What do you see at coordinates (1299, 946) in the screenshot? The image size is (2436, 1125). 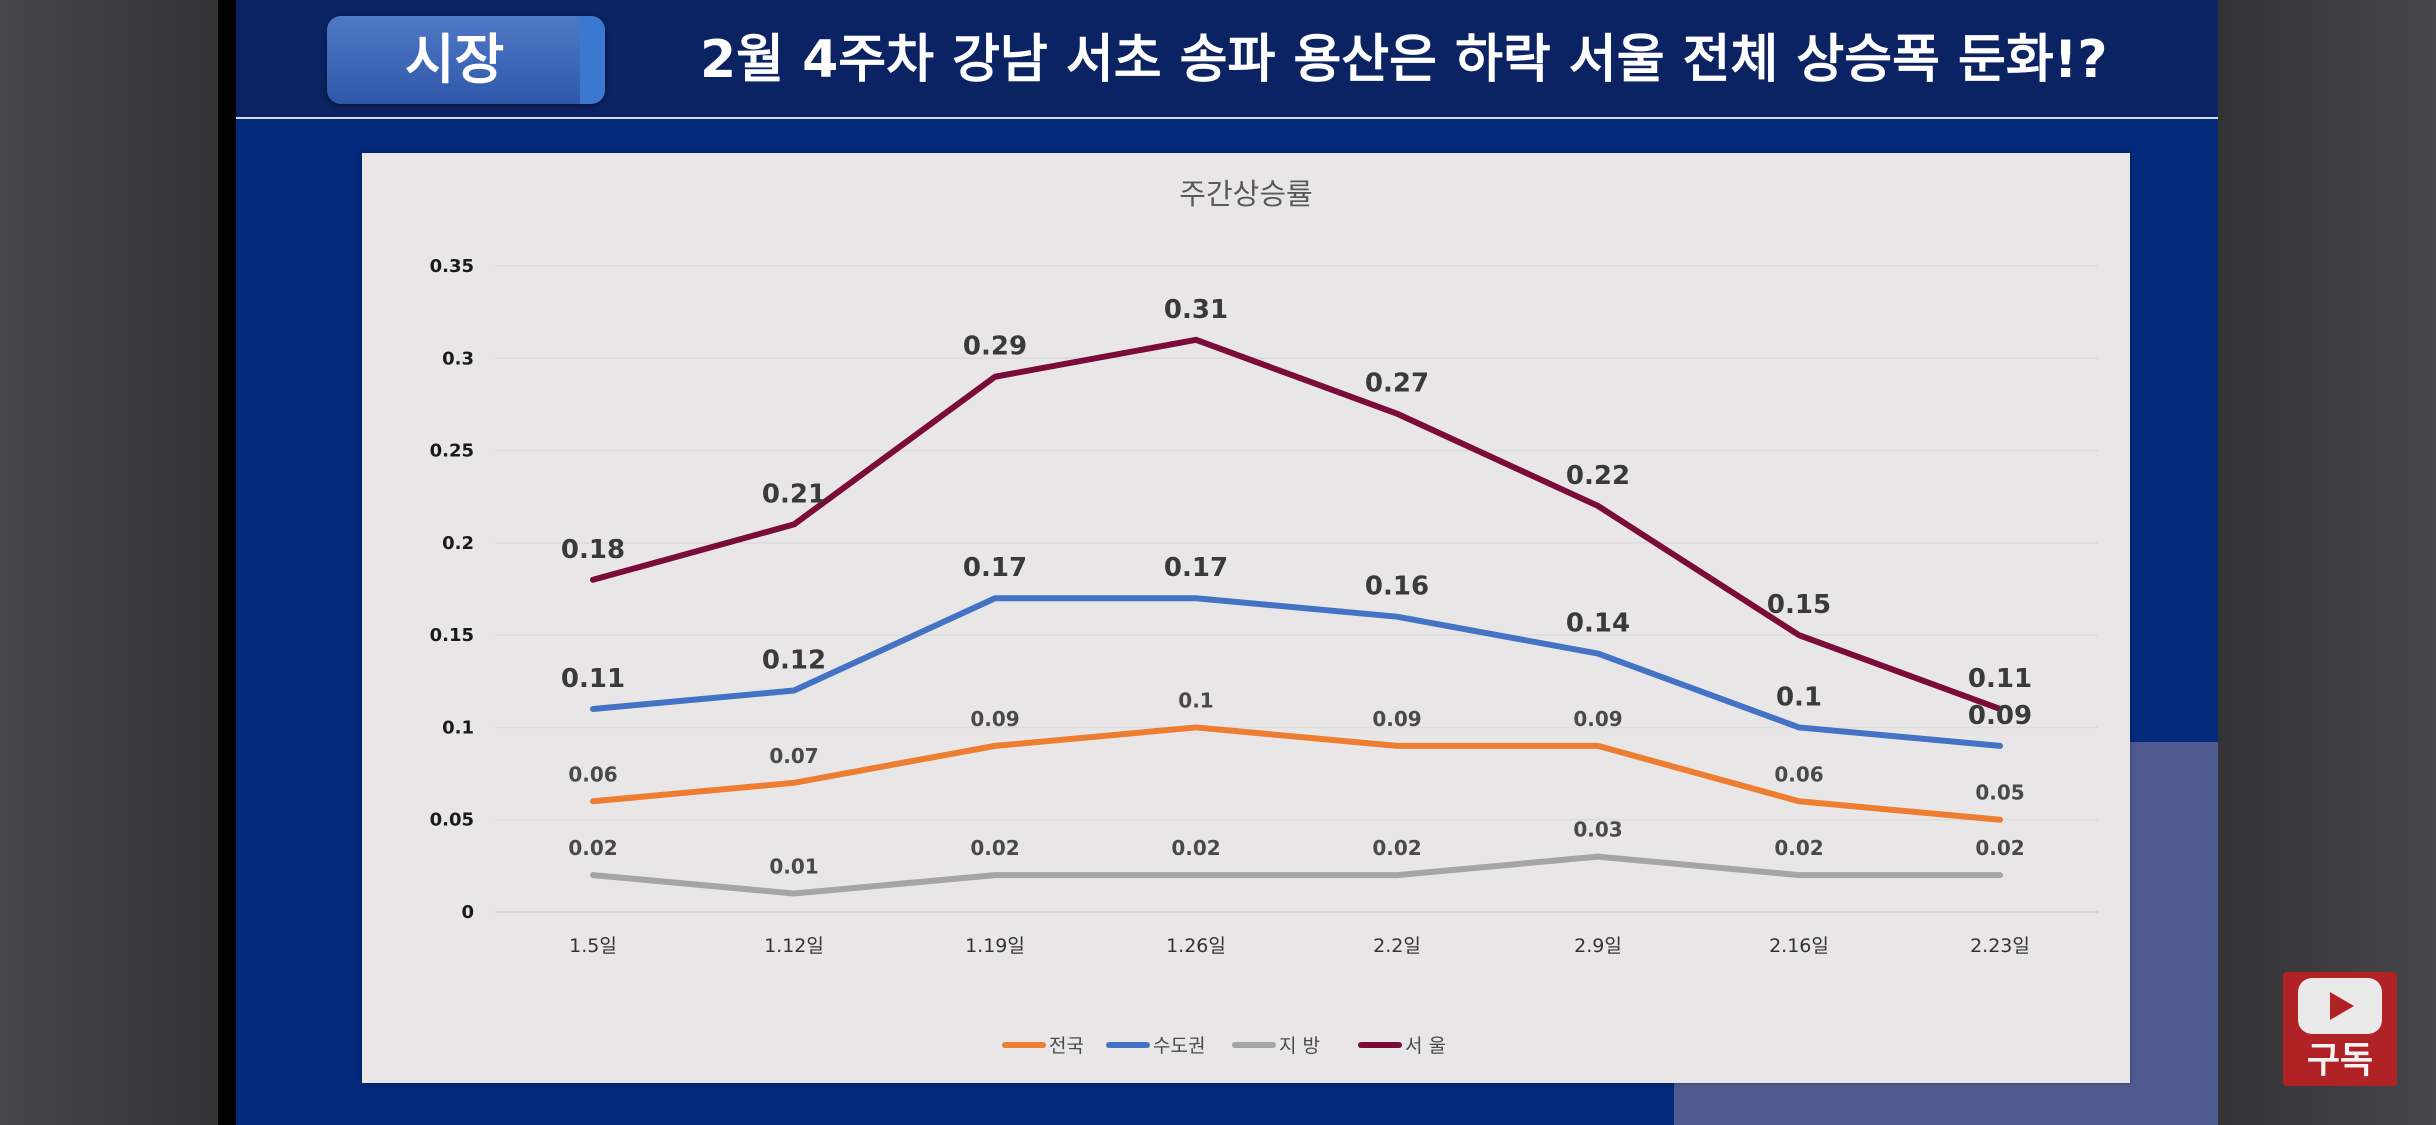 I see `x-axis: 1.5일 1.12일 1.19일 1.26일 2.2일 2.9일 2.16일 2.23일` at bounding box center [1299, 946].